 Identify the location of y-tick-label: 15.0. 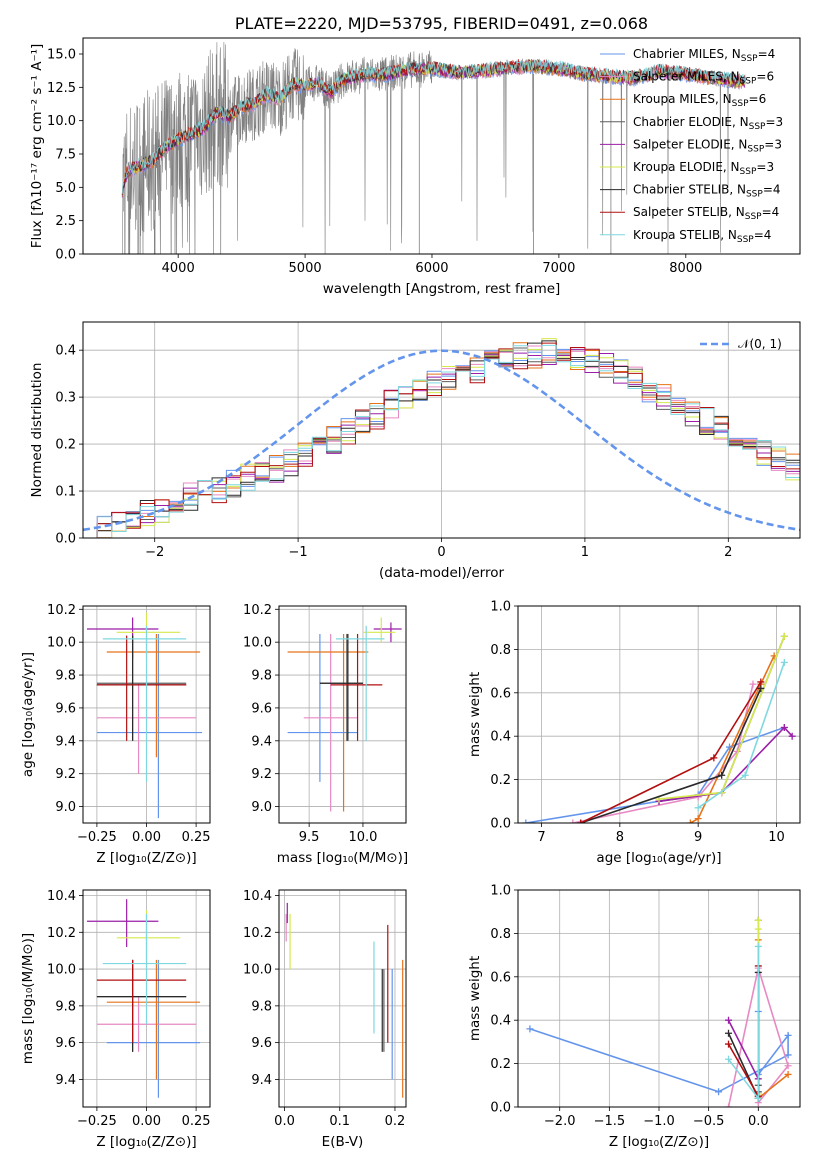
(61, 55).